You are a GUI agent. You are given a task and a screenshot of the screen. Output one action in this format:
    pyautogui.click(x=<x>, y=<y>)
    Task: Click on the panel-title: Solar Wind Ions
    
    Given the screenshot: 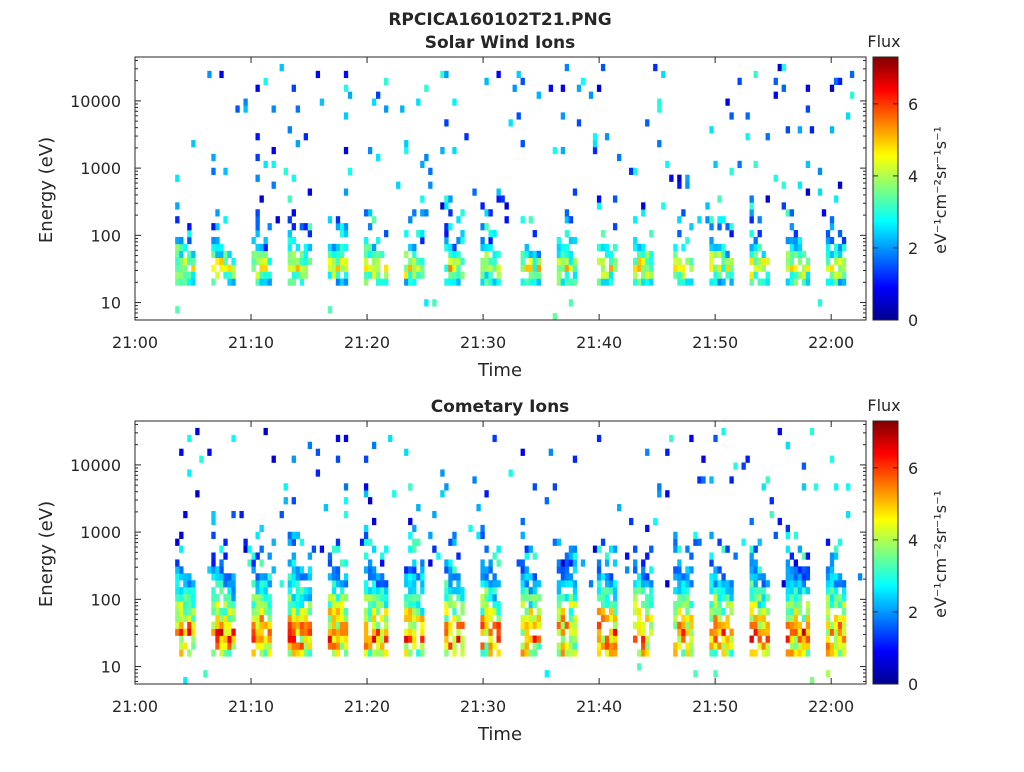 What is the action you would take?
    pyautogui.click(x=500, y=43)
    